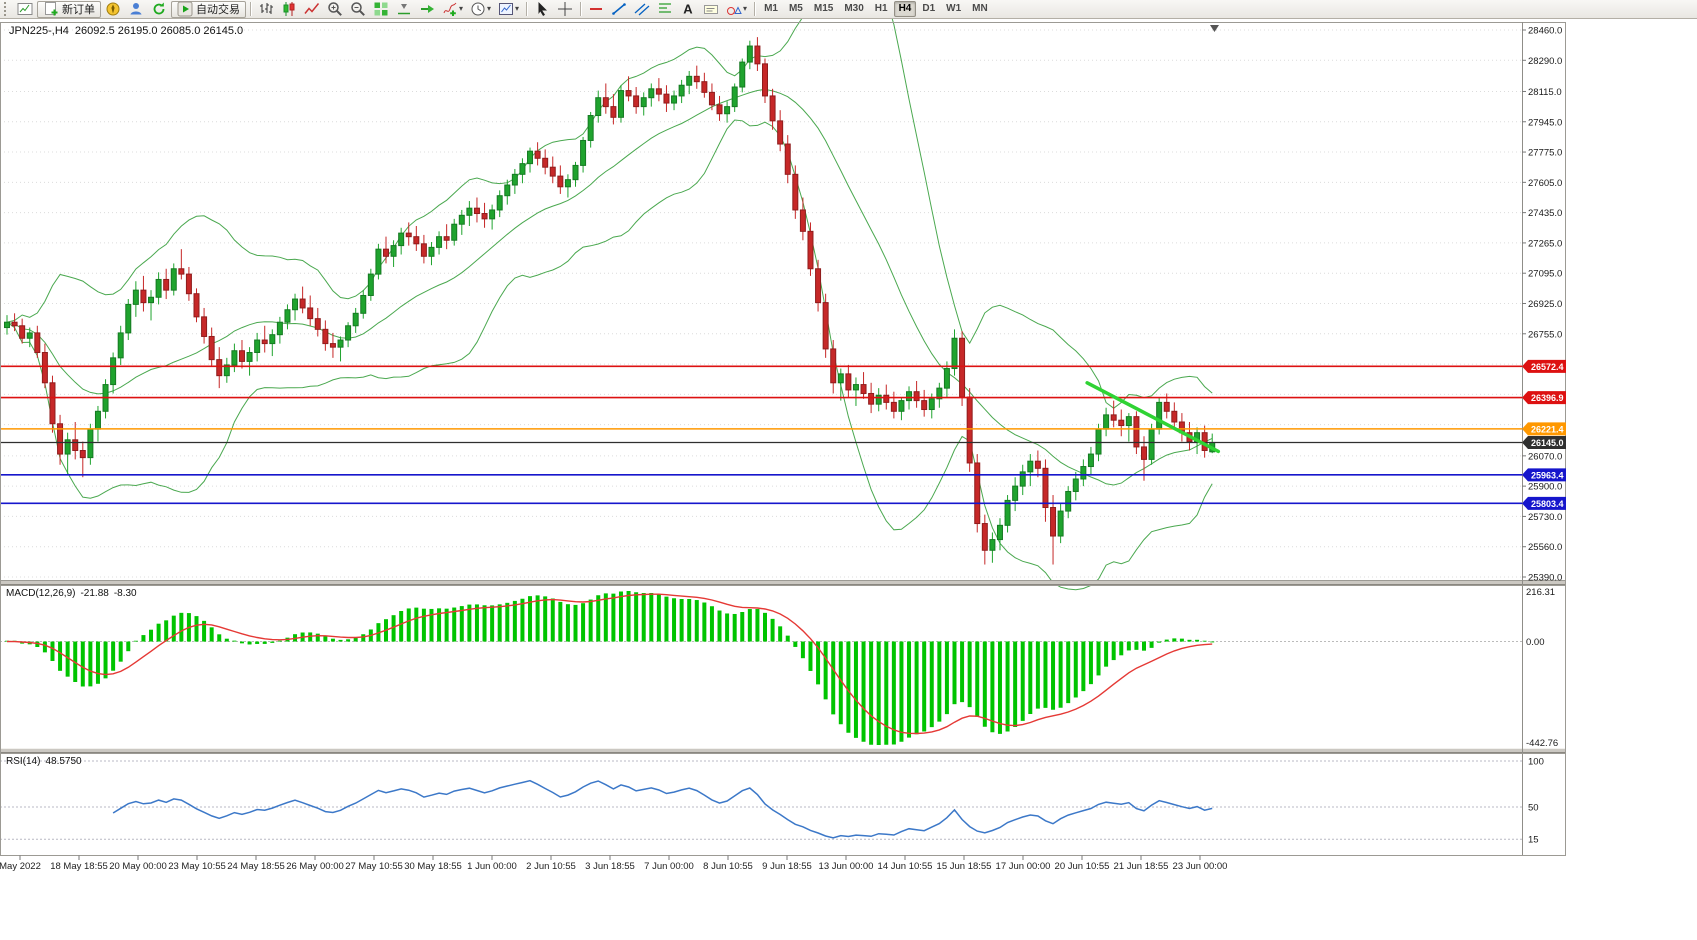  I want to click on svg-text: 26145.0, so click(1547, 443).